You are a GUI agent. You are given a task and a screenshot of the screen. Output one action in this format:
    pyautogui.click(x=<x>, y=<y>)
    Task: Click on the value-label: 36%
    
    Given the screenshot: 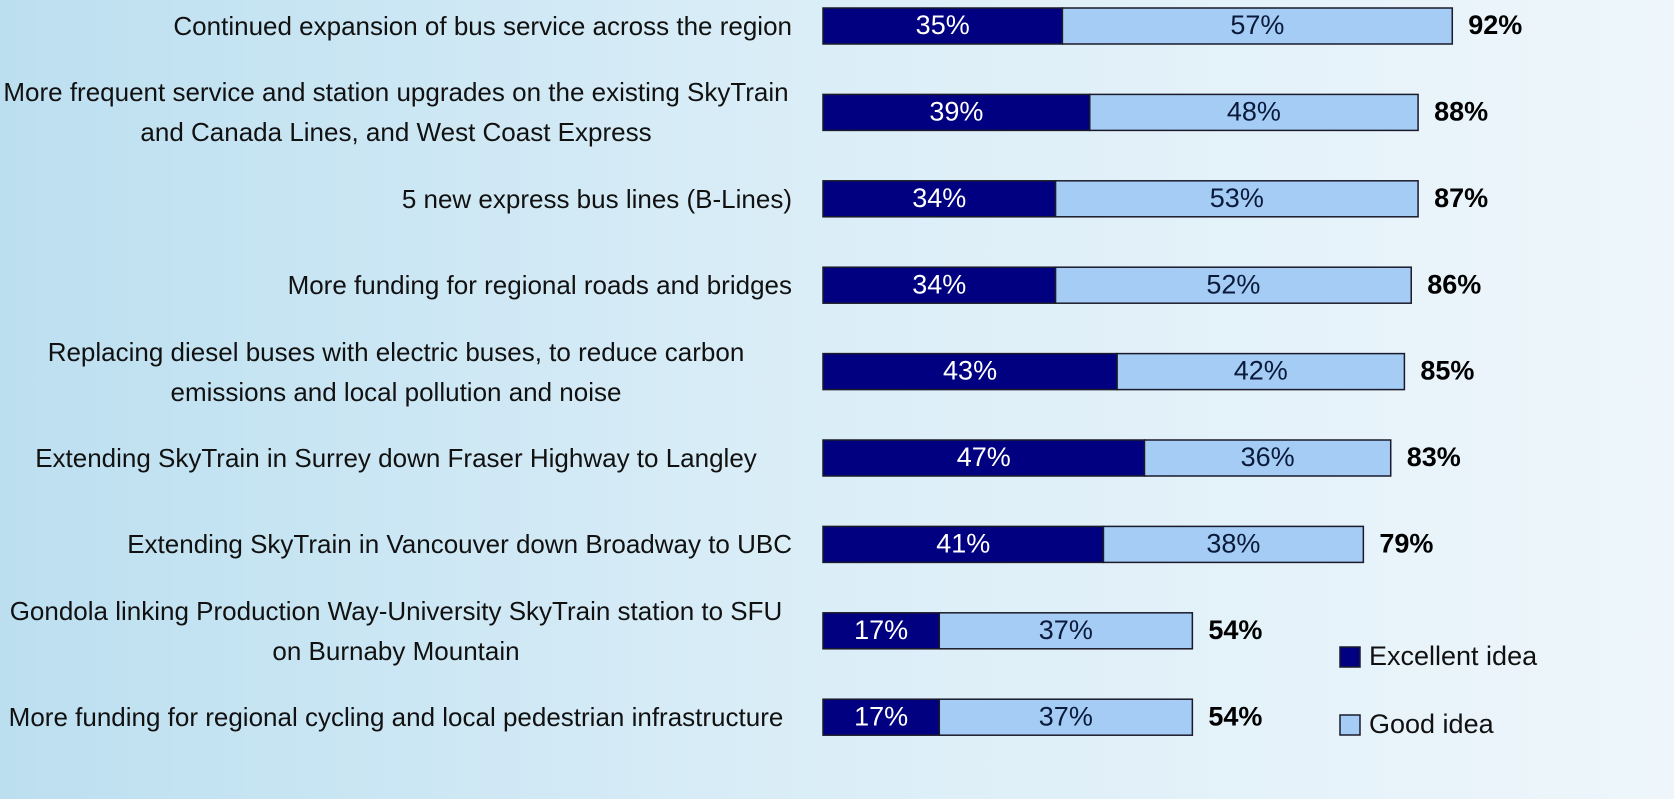 What is the action you would take?
    pyautogui.click(x=1268, y=457)
    